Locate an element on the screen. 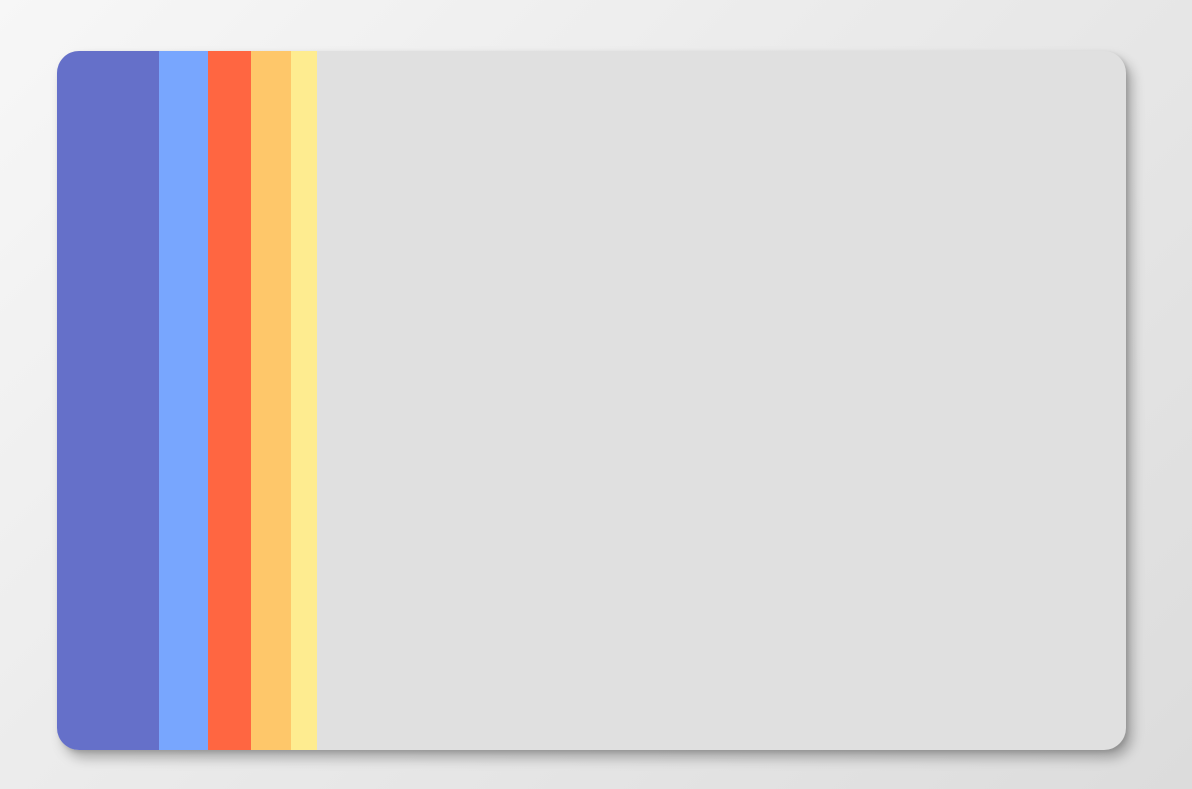  color-stripe-tomato is located at coordinates (229, 400).